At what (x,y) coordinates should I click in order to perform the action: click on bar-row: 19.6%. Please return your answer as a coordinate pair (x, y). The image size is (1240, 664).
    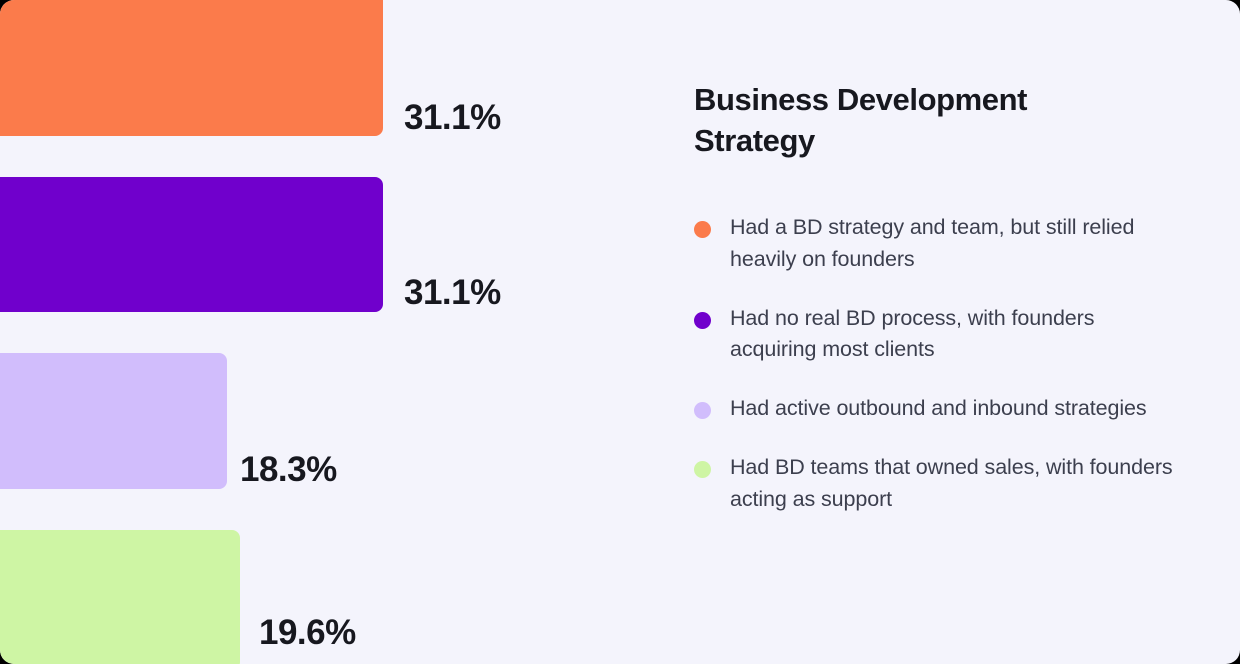
    Looking at the image, I should click on (345, 597).